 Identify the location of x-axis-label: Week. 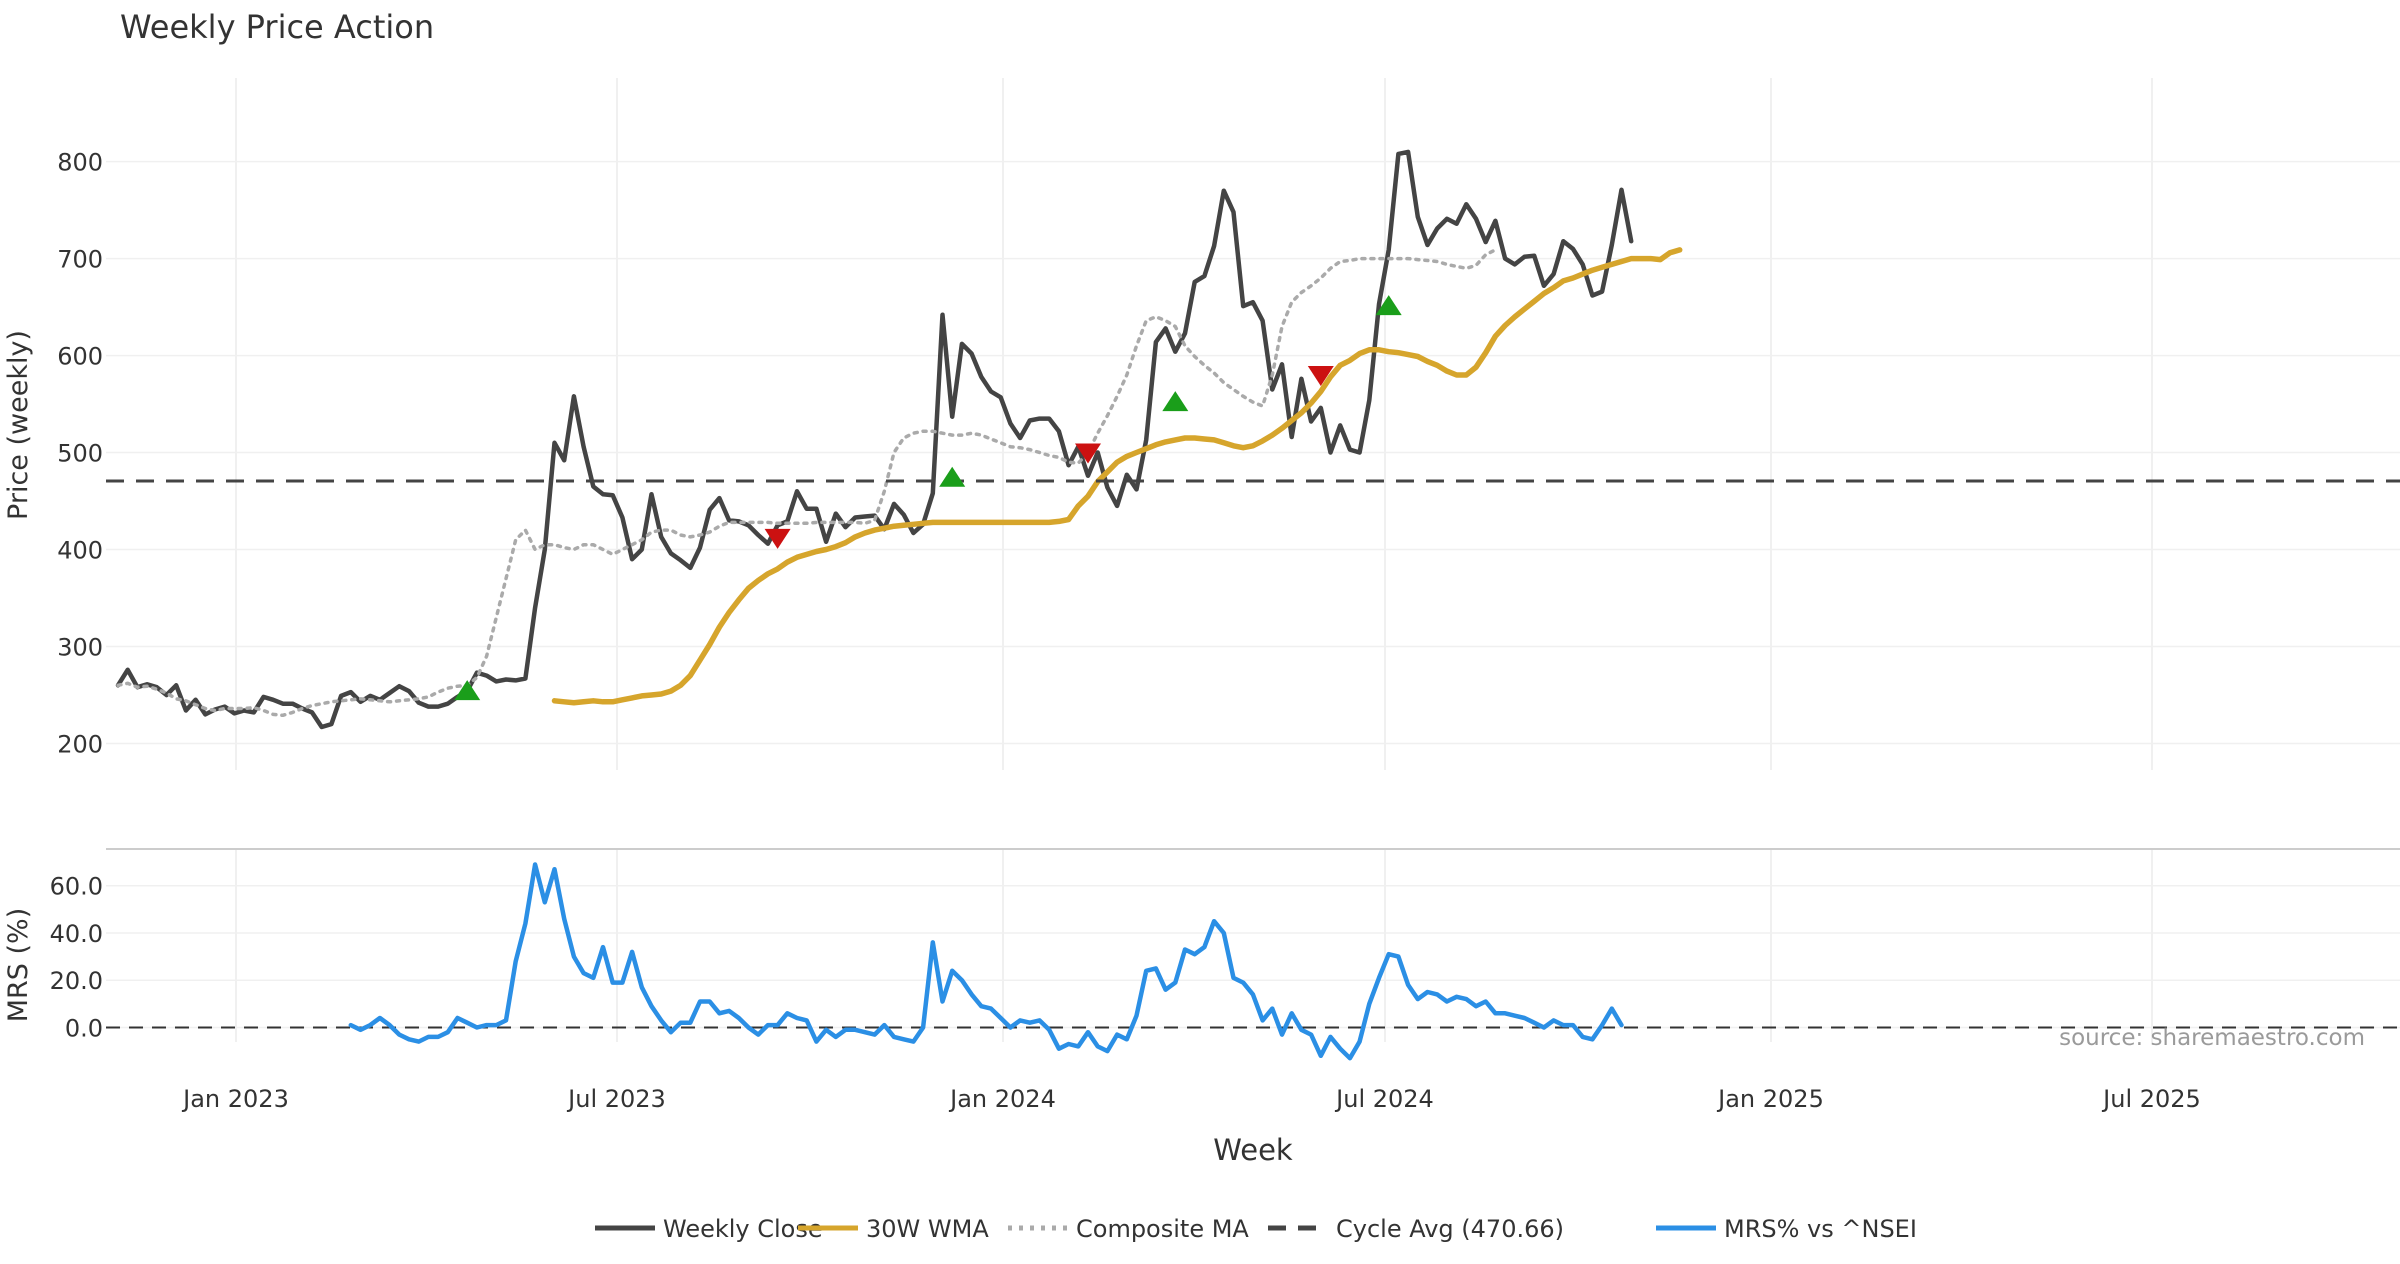
(1253, 1150).